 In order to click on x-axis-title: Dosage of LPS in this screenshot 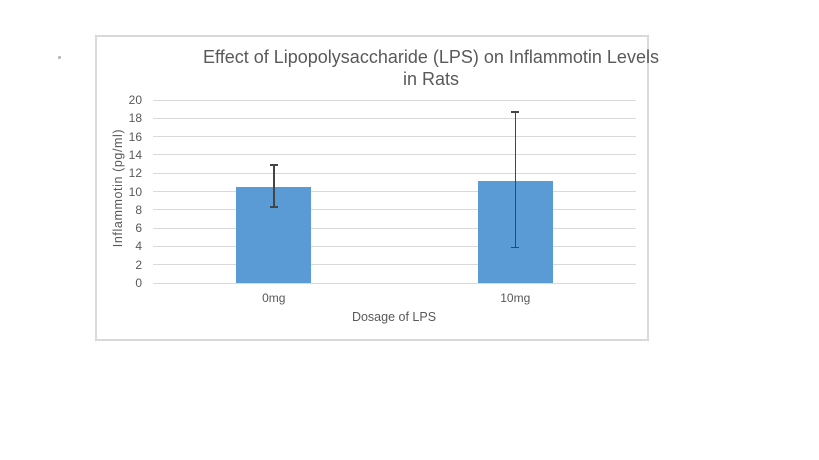, I will do `click(394, 317)`.